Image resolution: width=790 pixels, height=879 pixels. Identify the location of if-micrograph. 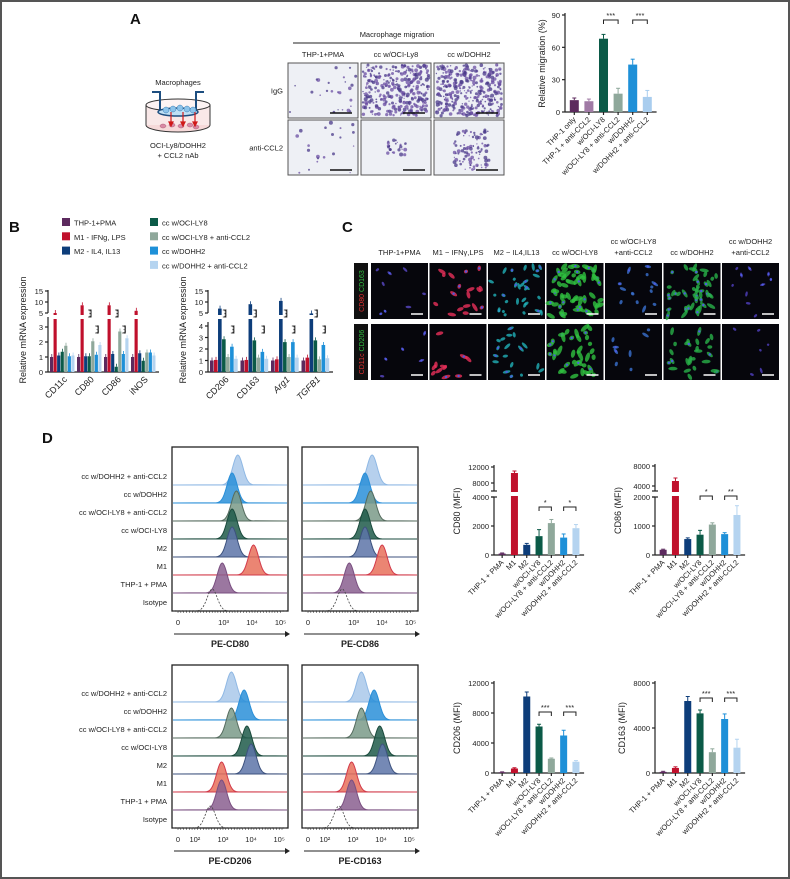
(633, 352).